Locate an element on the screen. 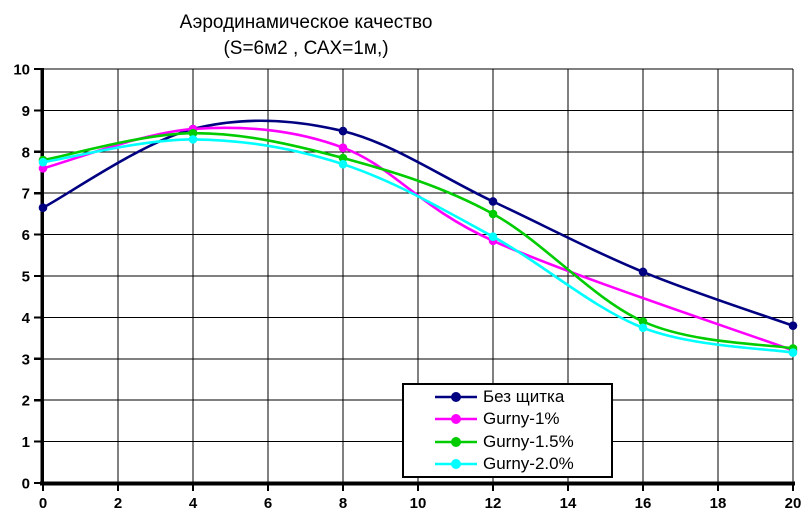 The height and width of the screenshot is (525, 808). chart-title-line2: (S=6м2 , САХ=1м,) is located at coordinates (306, 48).